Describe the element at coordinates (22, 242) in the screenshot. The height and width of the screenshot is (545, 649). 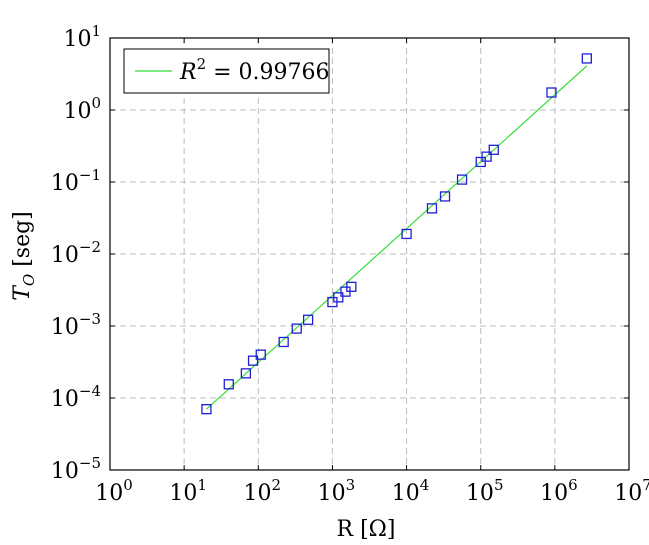
I see `y-axis-label-unit: [seg]` at that location.